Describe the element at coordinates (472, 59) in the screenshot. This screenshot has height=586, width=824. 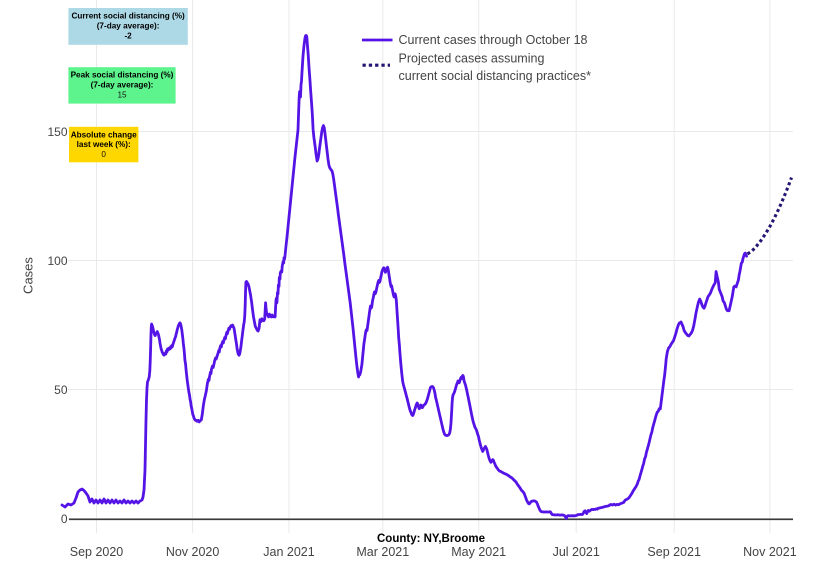
I see `svg-text: Projected cases assuming` at that location.